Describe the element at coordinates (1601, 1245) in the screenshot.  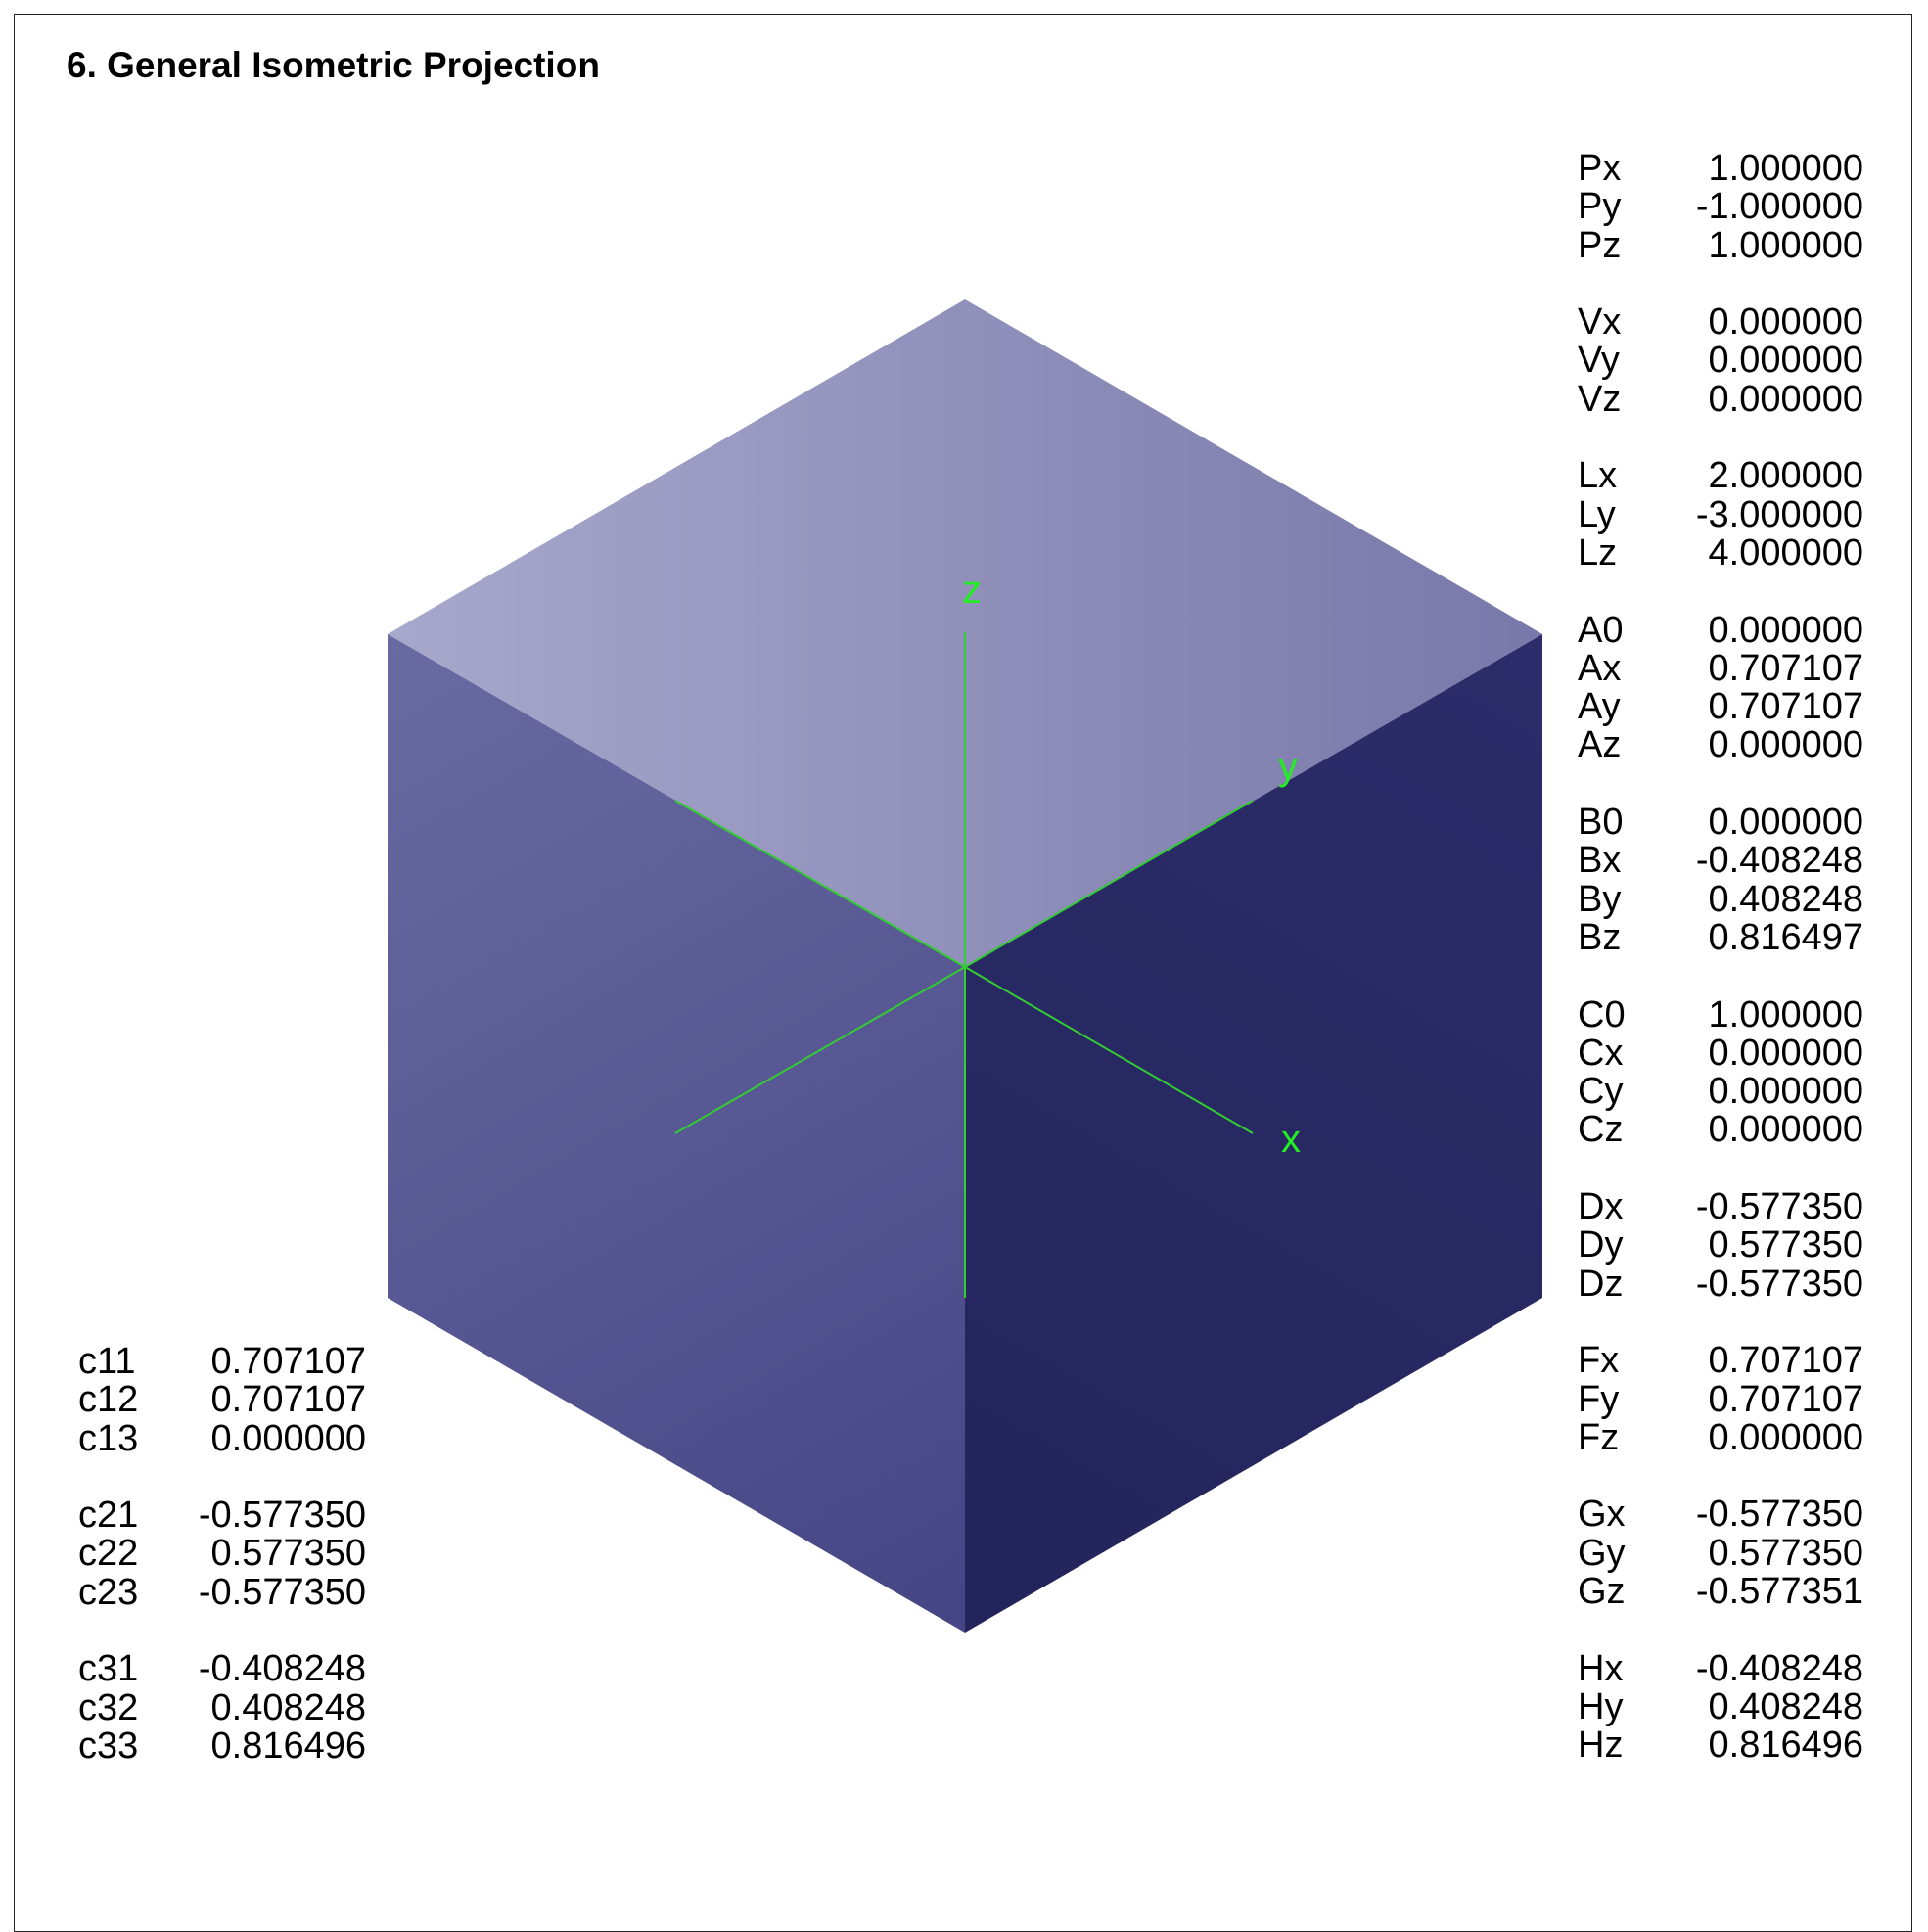
I see `param-label: Dy` at that location.